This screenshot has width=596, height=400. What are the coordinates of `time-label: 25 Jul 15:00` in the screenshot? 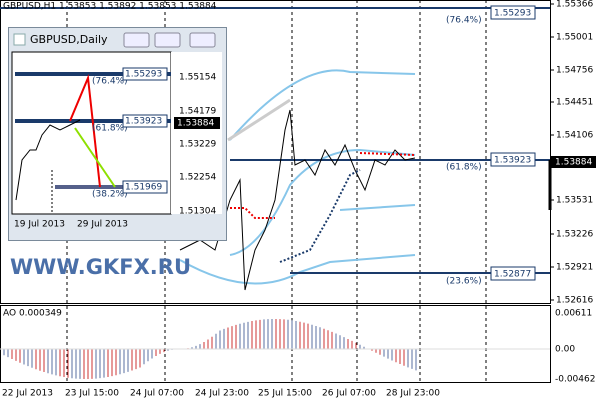 It's located at (285, 394).